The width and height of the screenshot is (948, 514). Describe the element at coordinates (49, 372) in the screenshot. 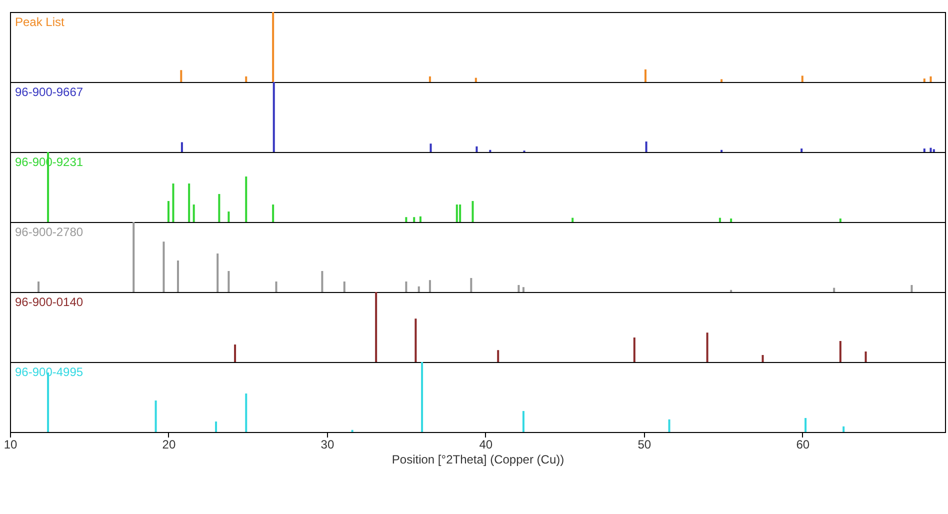

I see `series-label: 96-900-4995` at that location.